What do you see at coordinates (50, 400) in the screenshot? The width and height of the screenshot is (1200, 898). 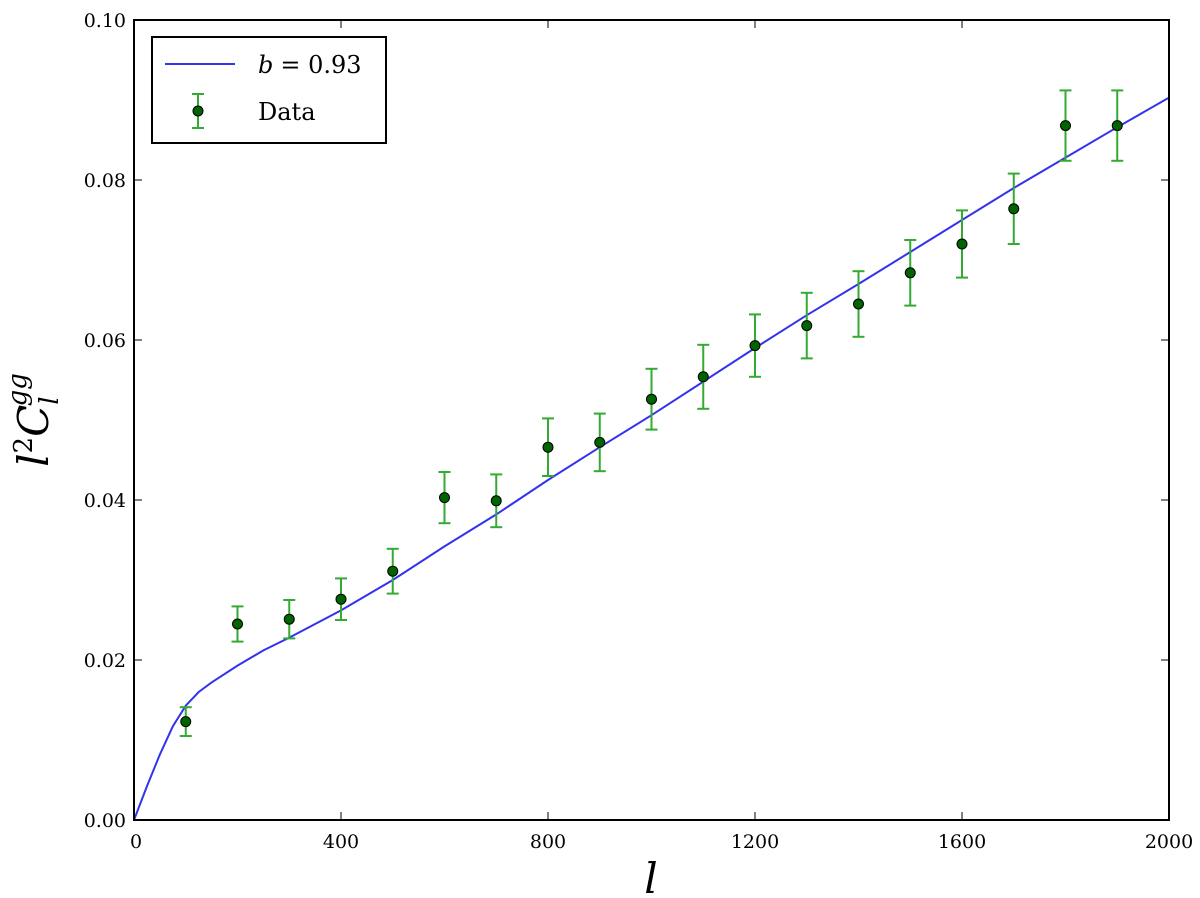 I see `y-axis-title-sub: l` at bounding box center [50, 400].